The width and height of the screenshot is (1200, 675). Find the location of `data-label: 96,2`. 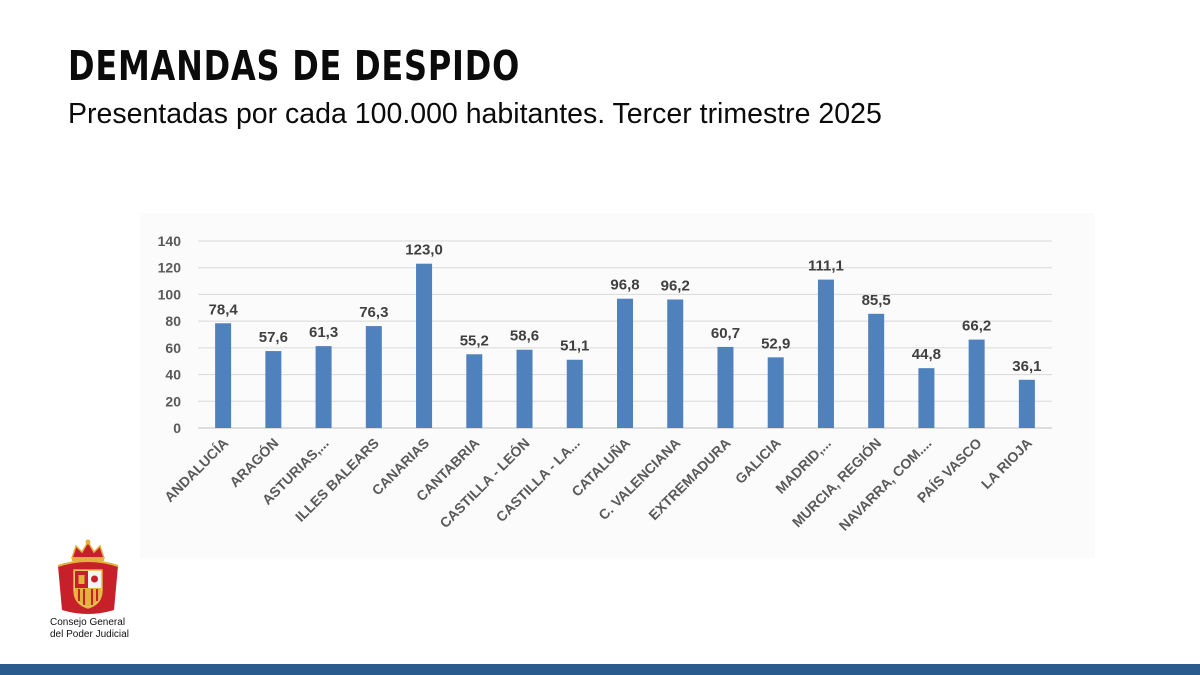

data-label: 96,2 is located at coordinates (675, 286).